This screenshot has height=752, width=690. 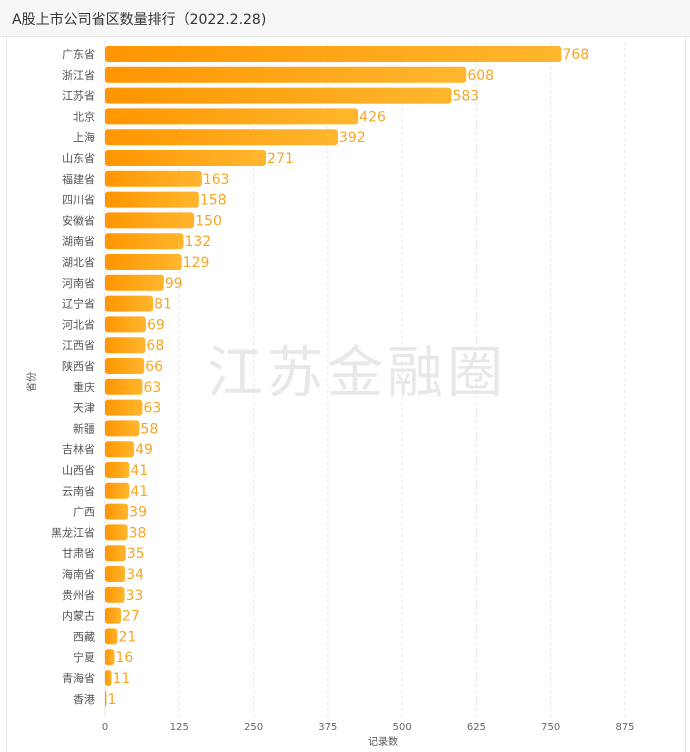 What do you see at coordinates (78, 553) in the screenshot?
I see `category-label: 甘肃省` at bounding box center [78, 553].